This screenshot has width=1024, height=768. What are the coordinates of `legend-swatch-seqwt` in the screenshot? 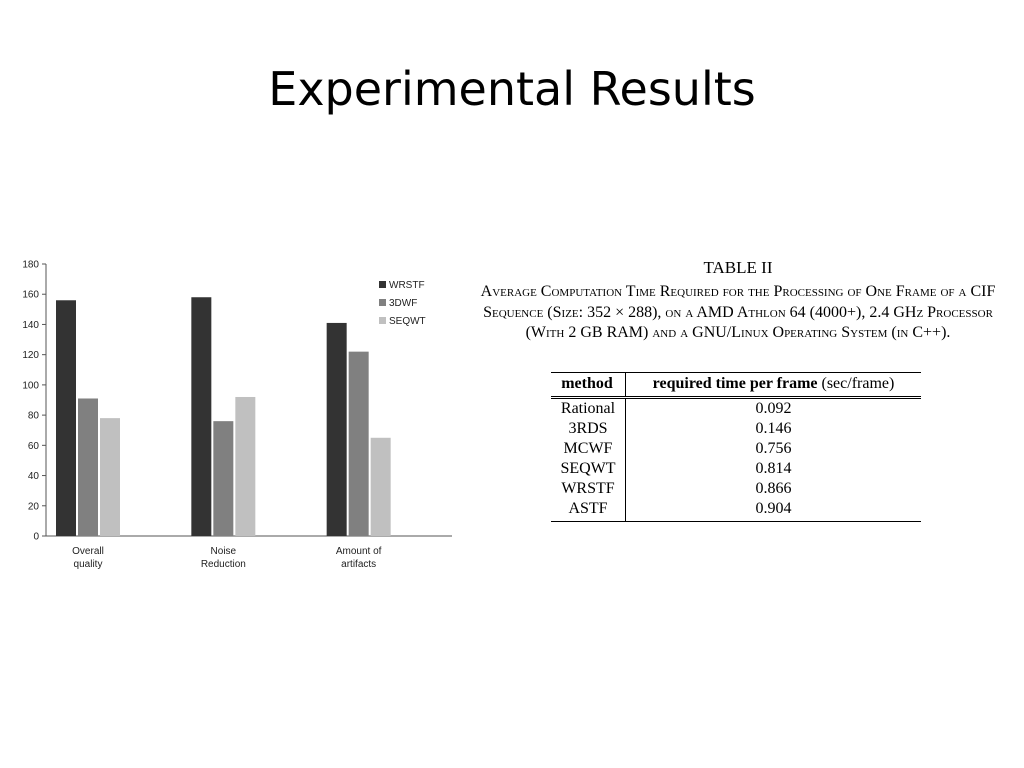 It's located at (382, 320).